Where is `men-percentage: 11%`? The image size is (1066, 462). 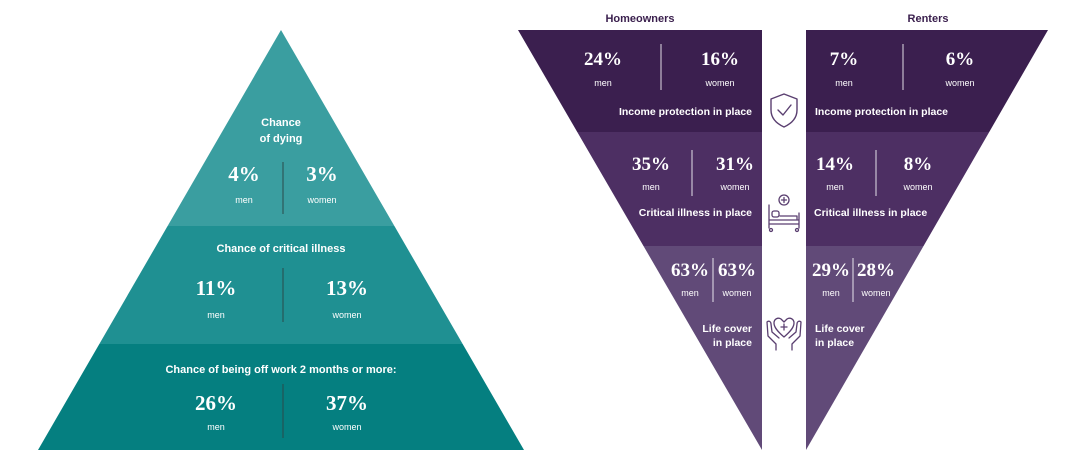 men-percentage: 11% is located at coordinates (216, 288).